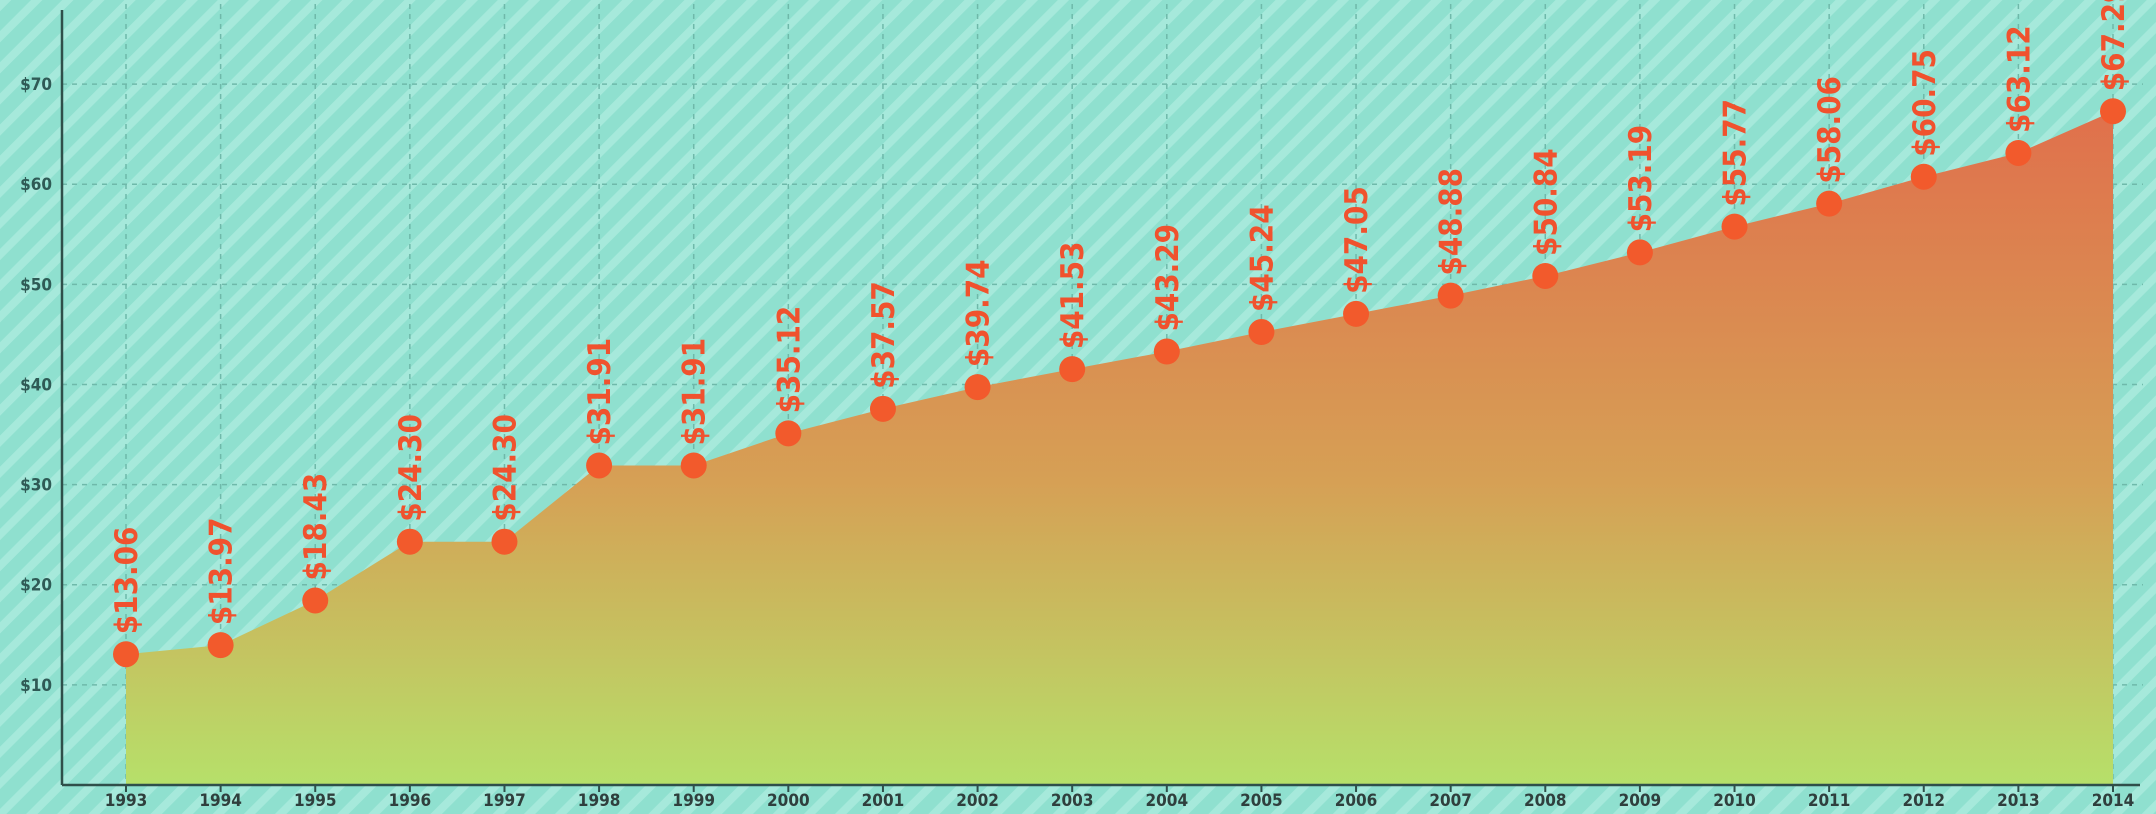  I want to click on x-tick-label: 2008, so click(1545, 801).